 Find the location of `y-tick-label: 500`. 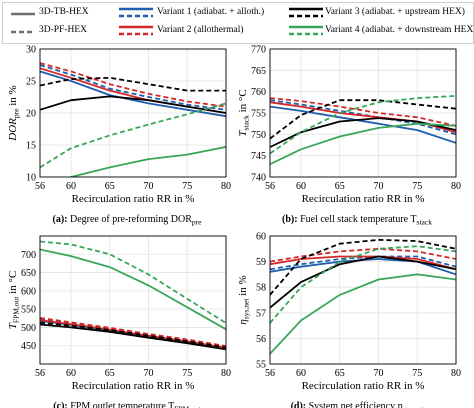

y-tick-label: 500 is located at coordinates (28, 328).